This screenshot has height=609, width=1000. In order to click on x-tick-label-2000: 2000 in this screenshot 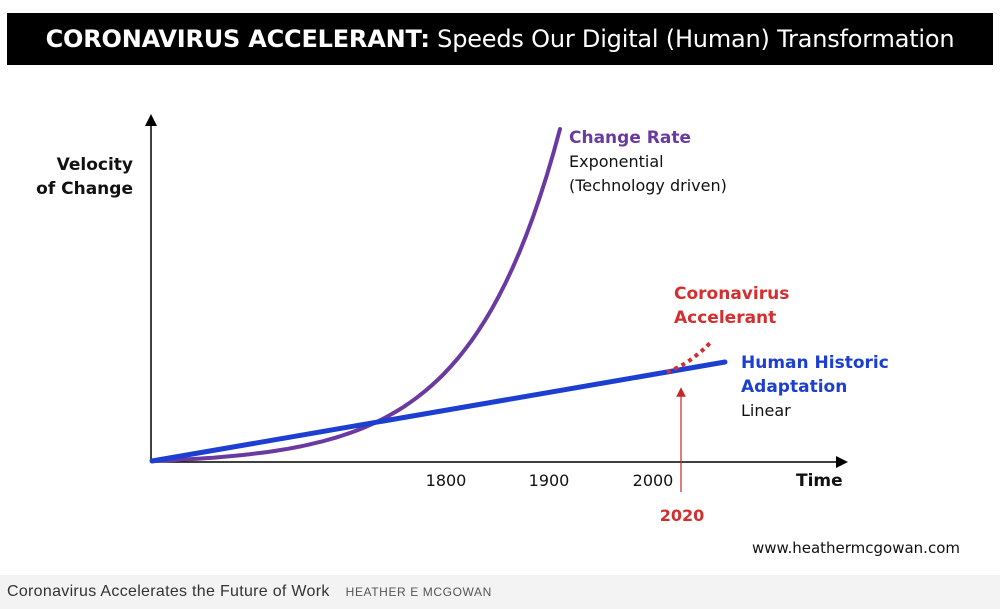, I will do `click(653, 480)`.